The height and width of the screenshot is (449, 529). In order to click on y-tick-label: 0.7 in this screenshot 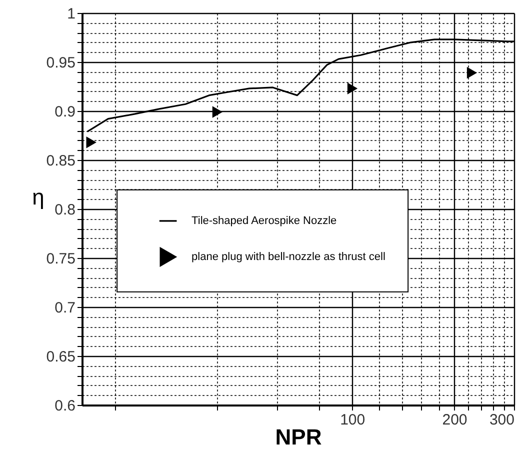, I will do `click(65, 308)`.